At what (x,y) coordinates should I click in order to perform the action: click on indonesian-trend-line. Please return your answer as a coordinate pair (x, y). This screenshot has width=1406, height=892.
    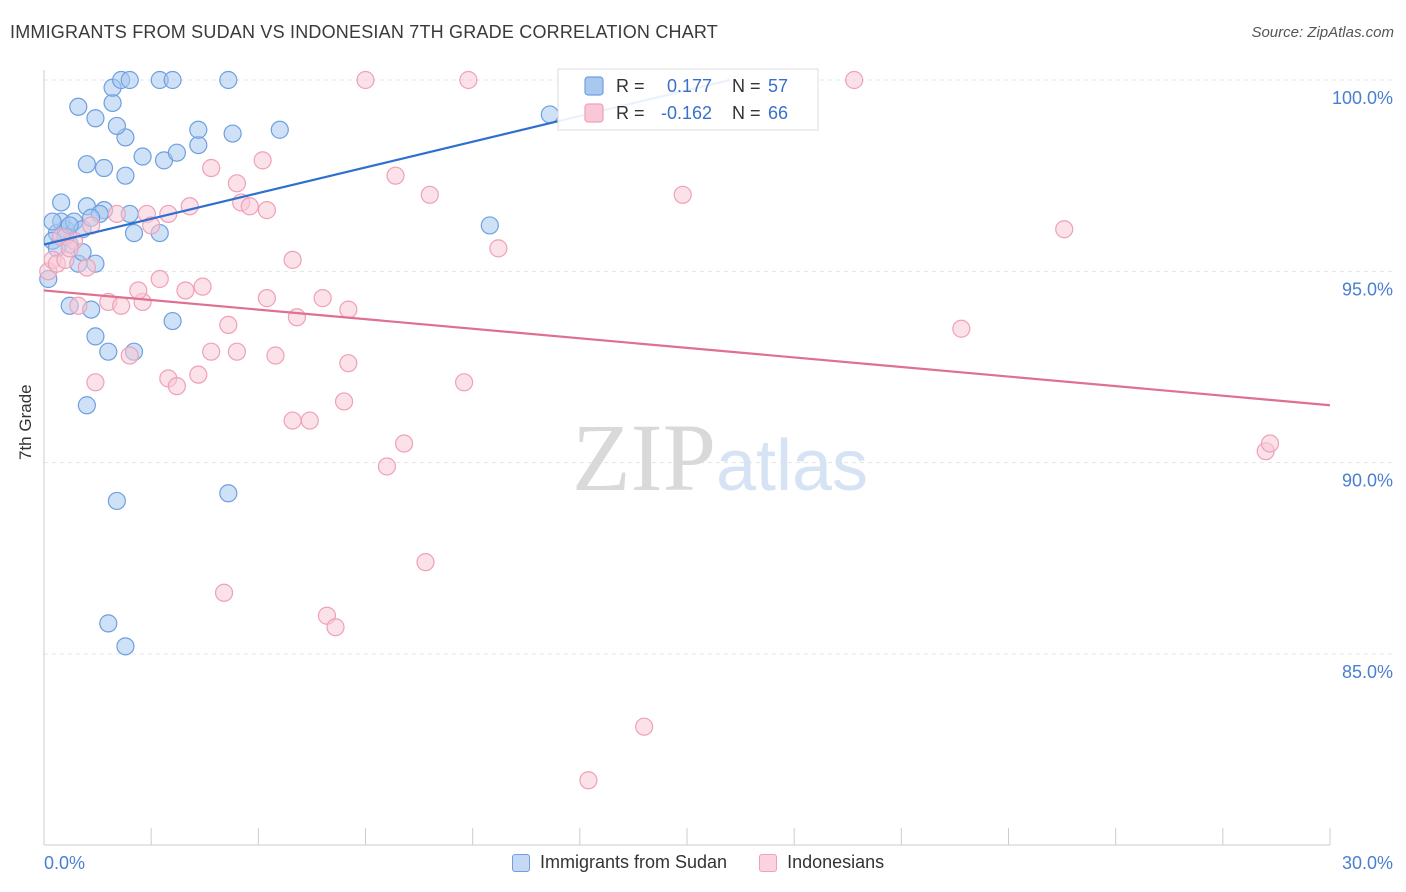
    Looking at the image, I should click on (687, 348).